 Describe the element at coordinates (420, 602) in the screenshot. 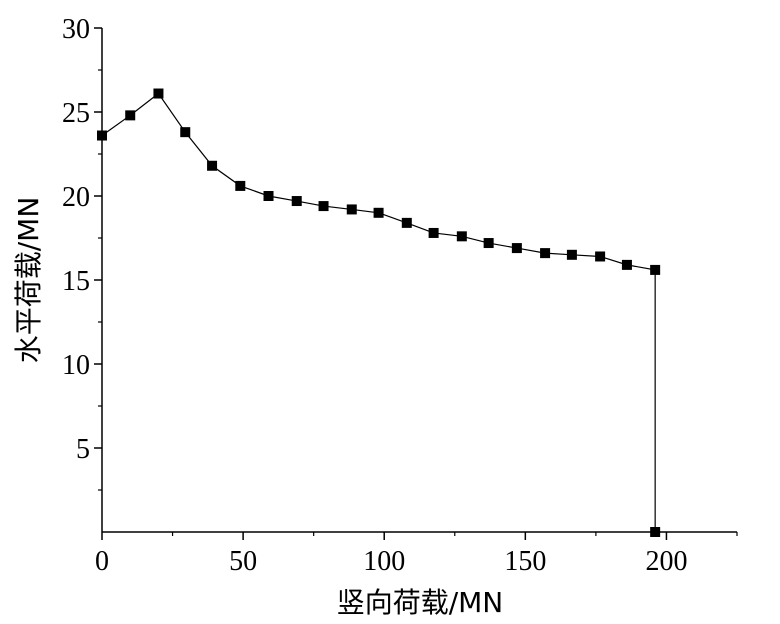

I see `x-axis-title: 竖向荷载/MN` at that location.